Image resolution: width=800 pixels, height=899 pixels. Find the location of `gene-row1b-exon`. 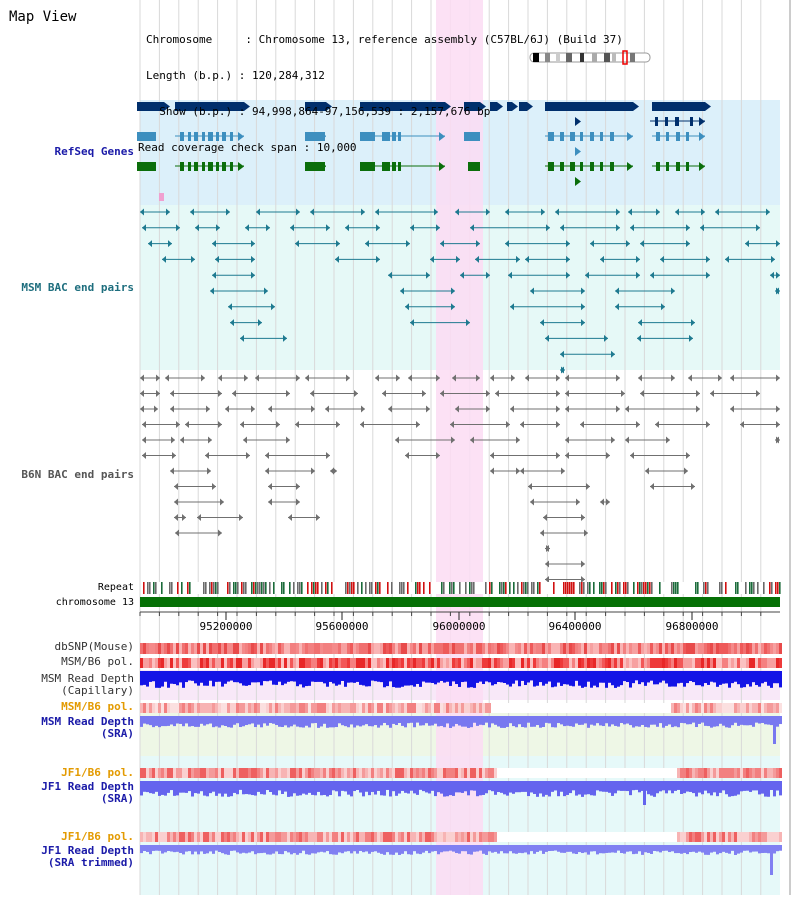

gene-row1b-exon is located at coordinates (656, 121).